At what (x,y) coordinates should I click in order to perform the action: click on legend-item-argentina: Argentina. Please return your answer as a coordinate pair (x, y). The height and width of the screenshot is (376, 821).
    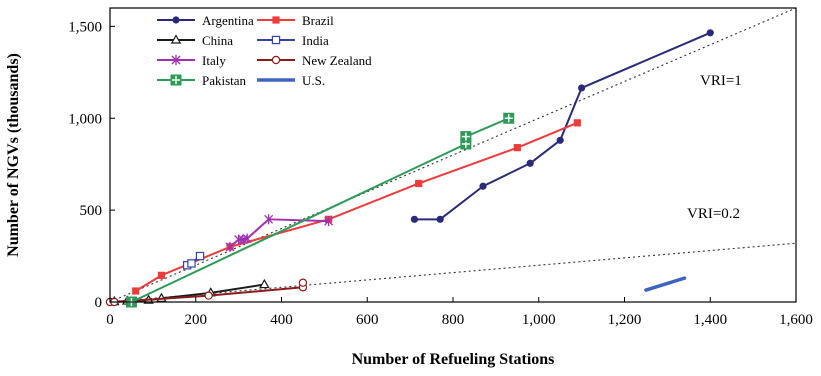
    Looking at the image, I should click on (205, 20).